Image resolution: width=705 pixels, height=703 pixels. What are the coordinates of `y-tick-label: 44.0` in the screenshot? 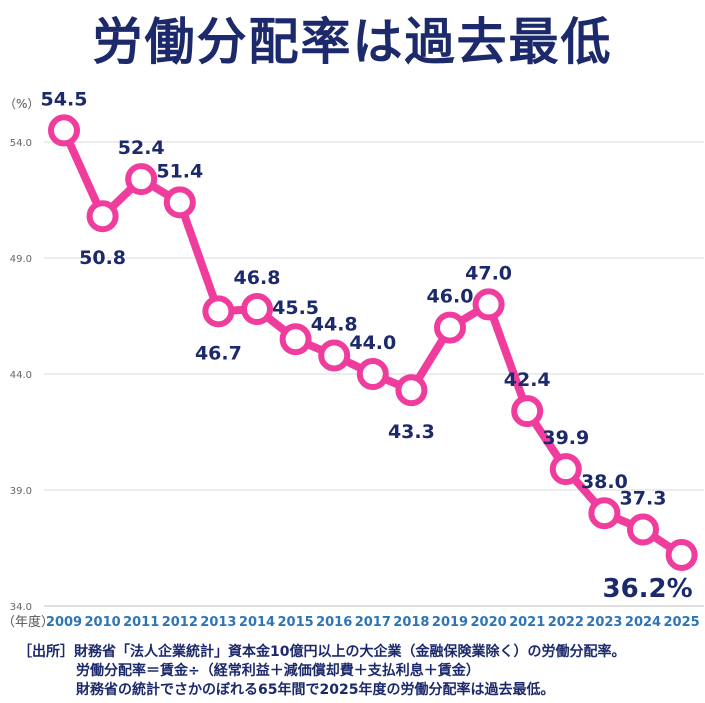 It's located at (21, 375).